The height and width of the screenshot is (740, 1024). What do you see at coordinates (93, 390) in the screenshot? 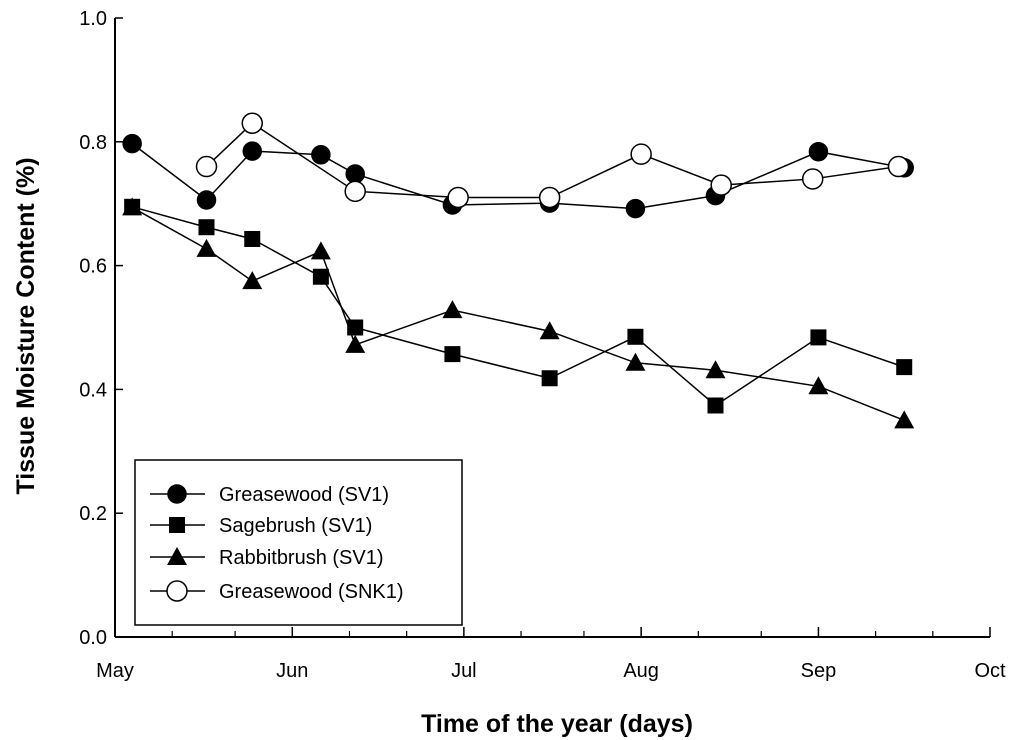
I see `y-tick-label: 0.4` at bounding box center [93, 390].